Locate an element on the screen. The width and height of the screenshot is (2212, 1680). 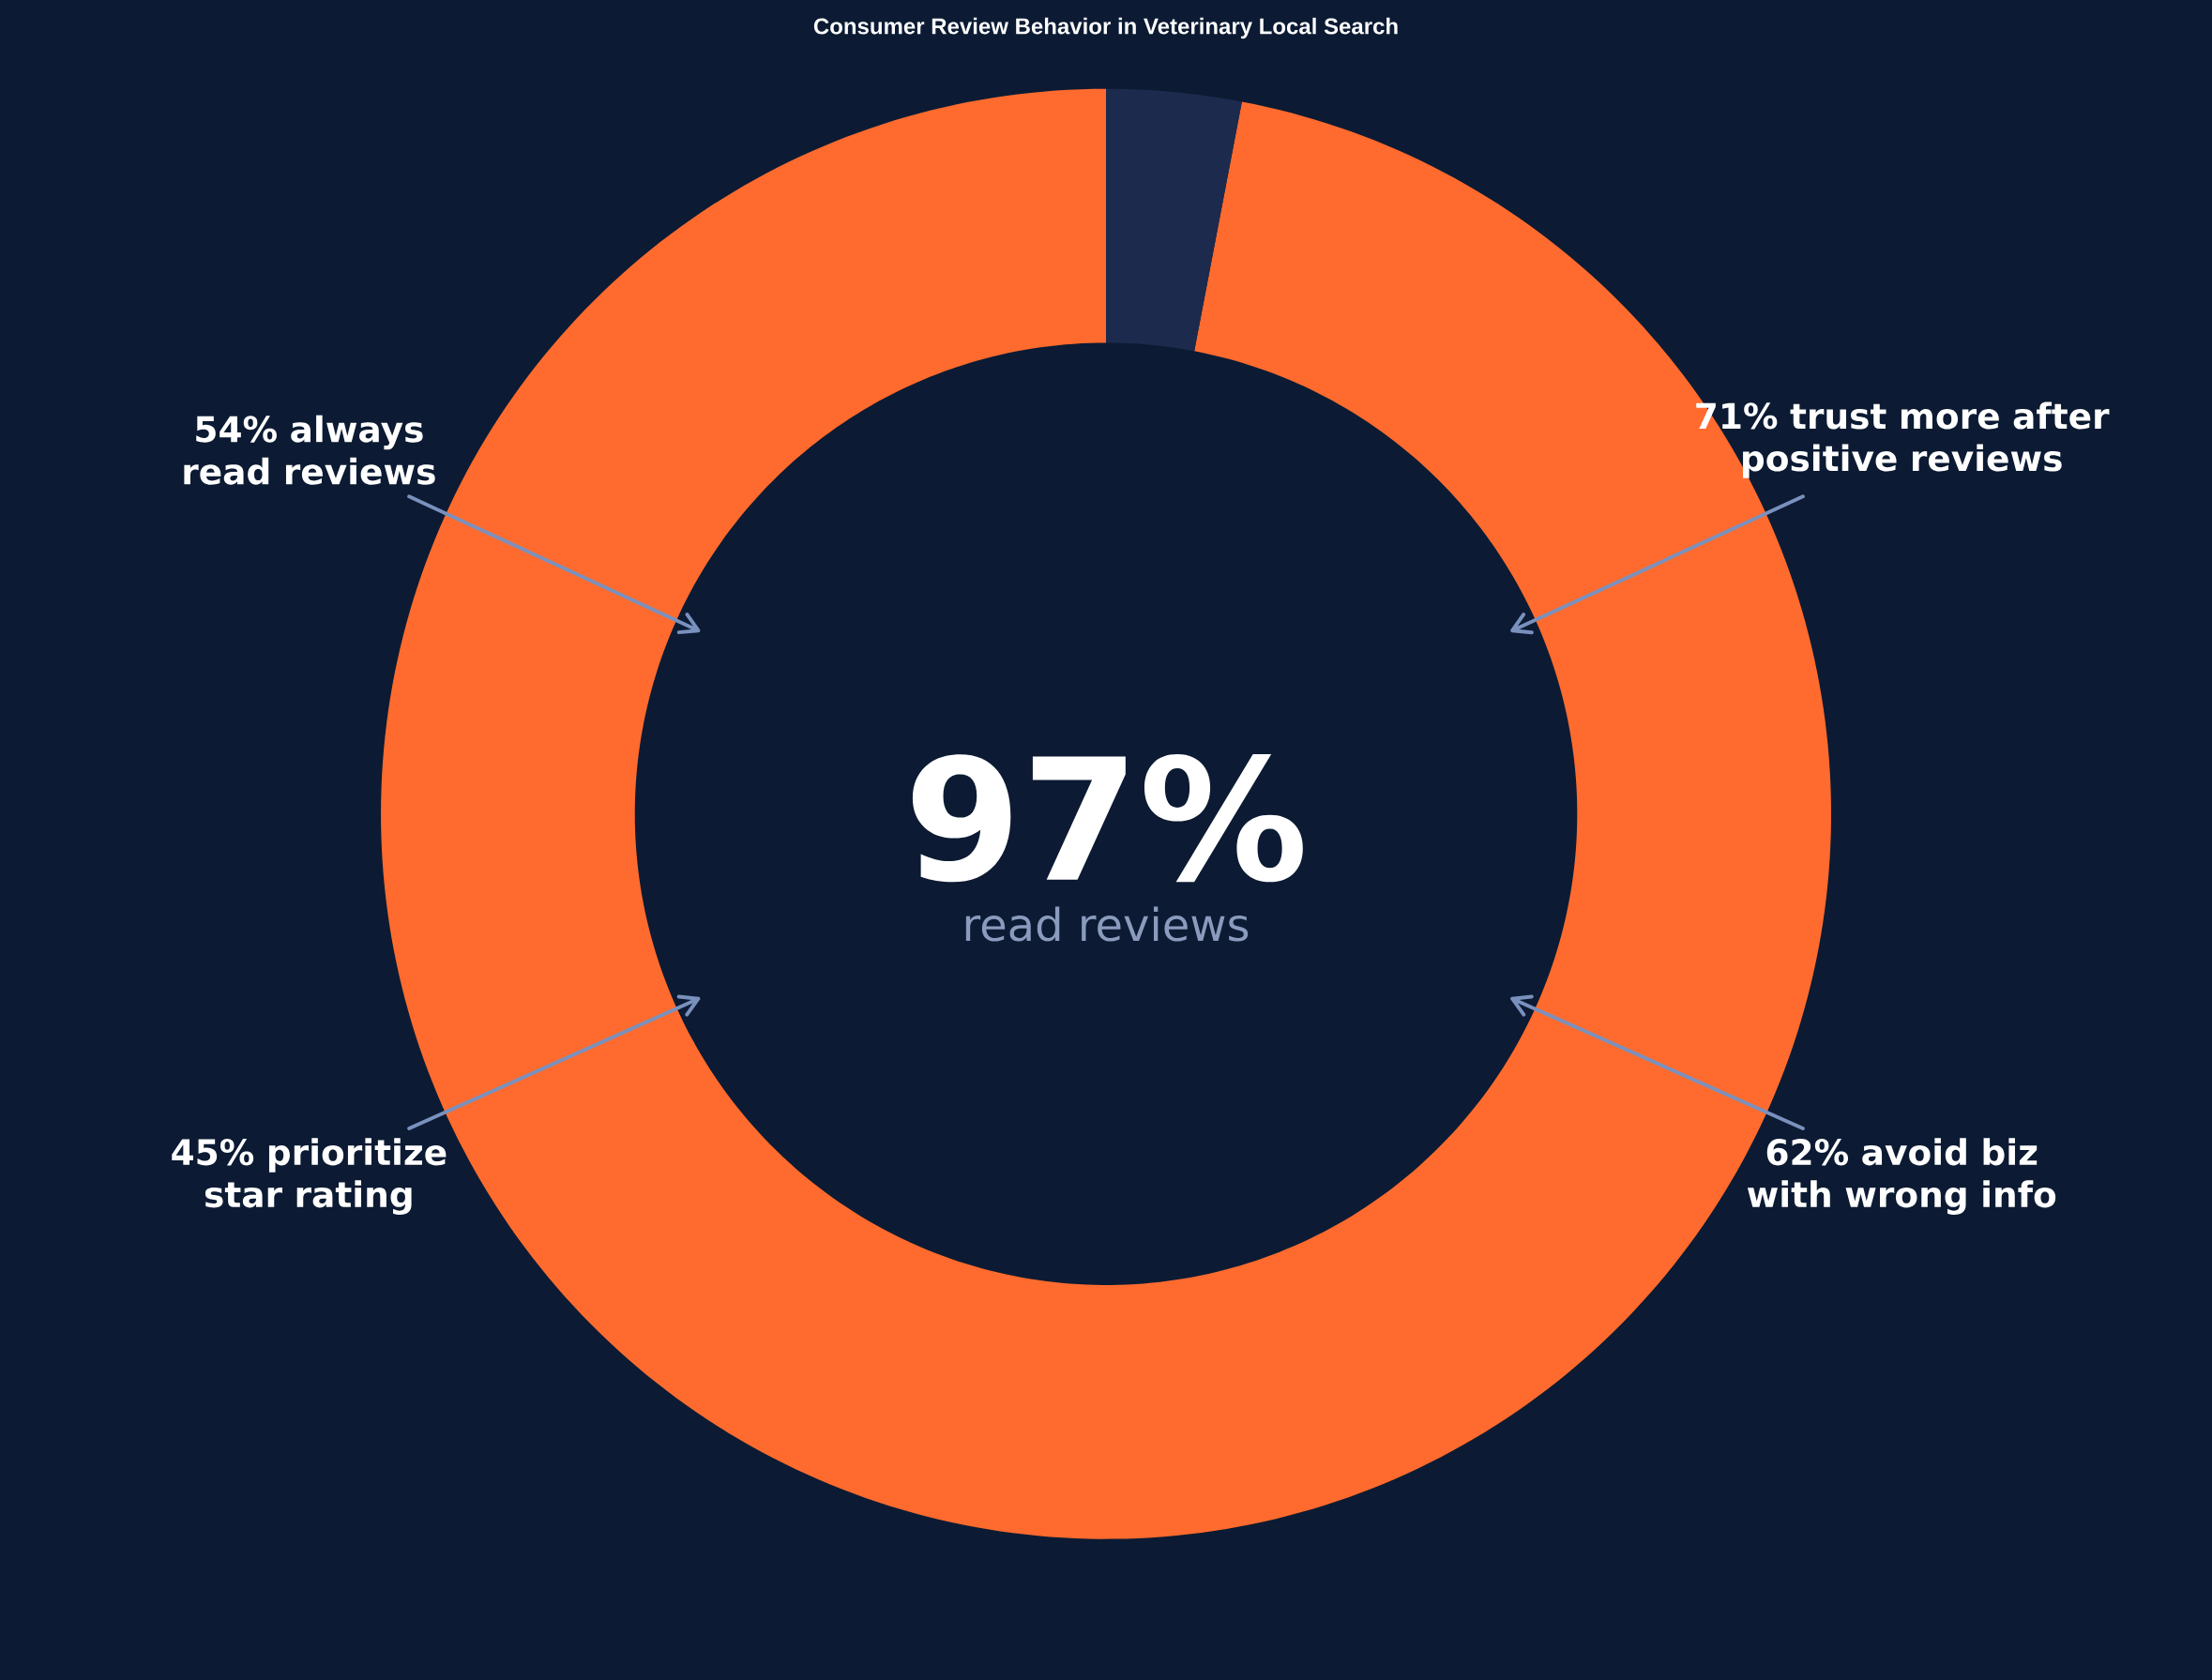
text: read reviews is located at coordinates (1107, 924).